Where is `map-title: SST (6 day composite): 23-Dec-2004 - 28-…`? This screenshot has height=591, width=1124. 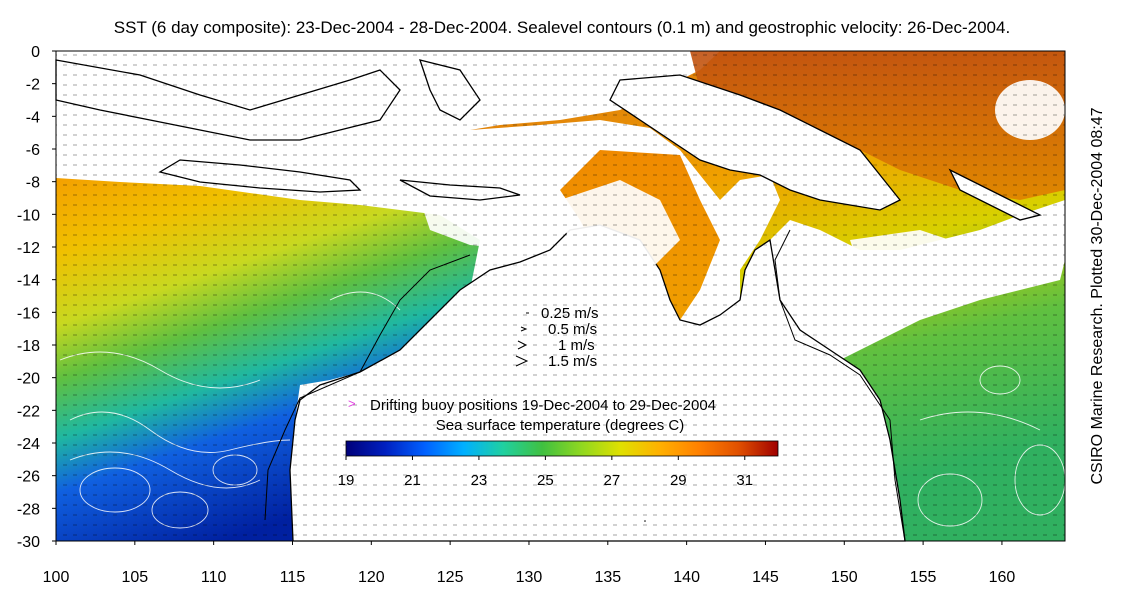
map-title: SST (6 day composite): 23-Dec-2004 - 28-… is located at coordinates (562, 27).